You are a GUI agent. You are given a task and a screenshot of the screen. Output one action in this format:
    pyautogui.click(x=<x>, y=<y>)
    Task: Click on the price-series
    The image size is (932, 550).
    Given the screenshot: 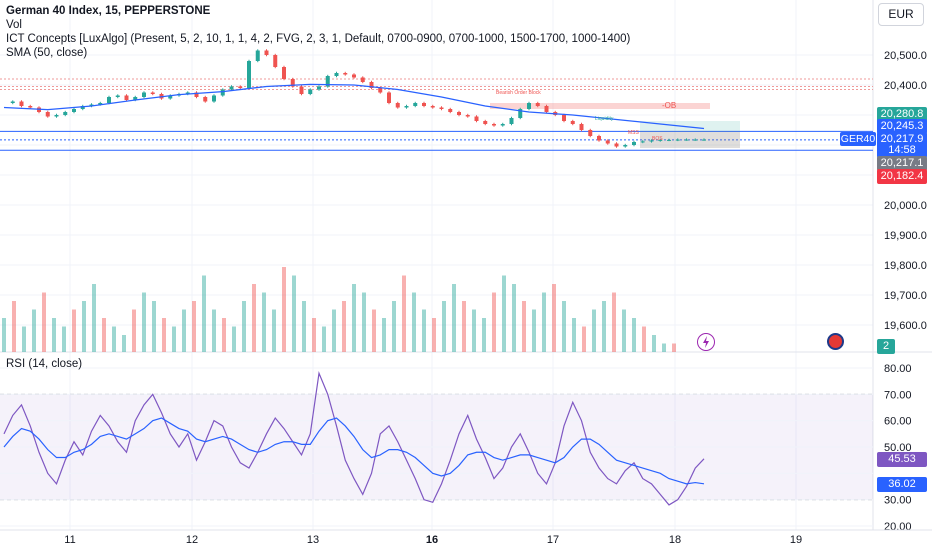 What is the action you would take?
    pyautogui.click(x=358, y=98)
    